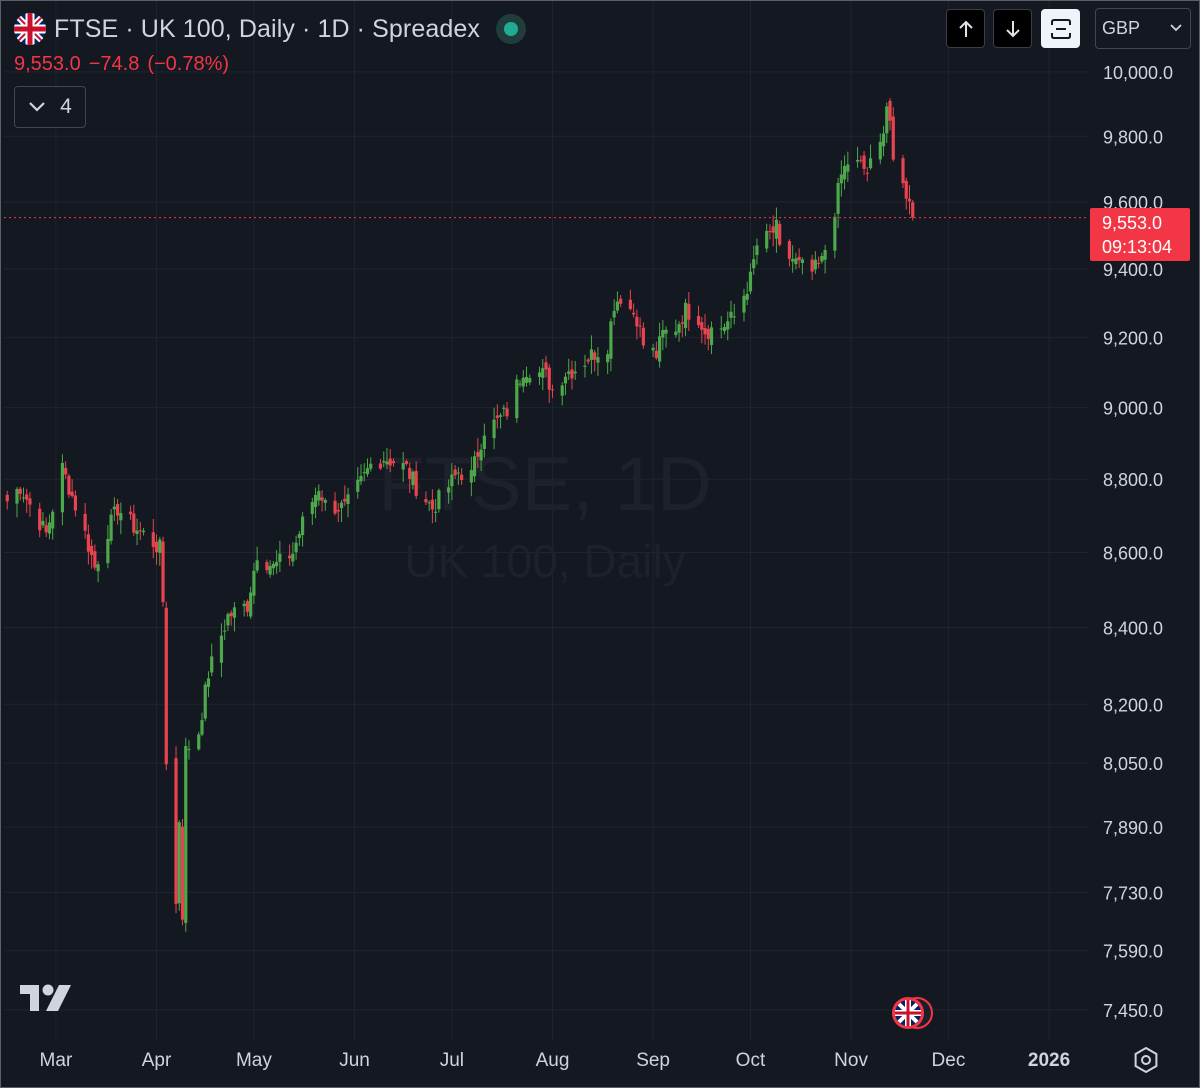 This screenshot has width=1200, height=1088. What do you see at coordinates (37, 107) in the screenshot?
I see `chevron-down-icon` at bounding box center [37, 107].